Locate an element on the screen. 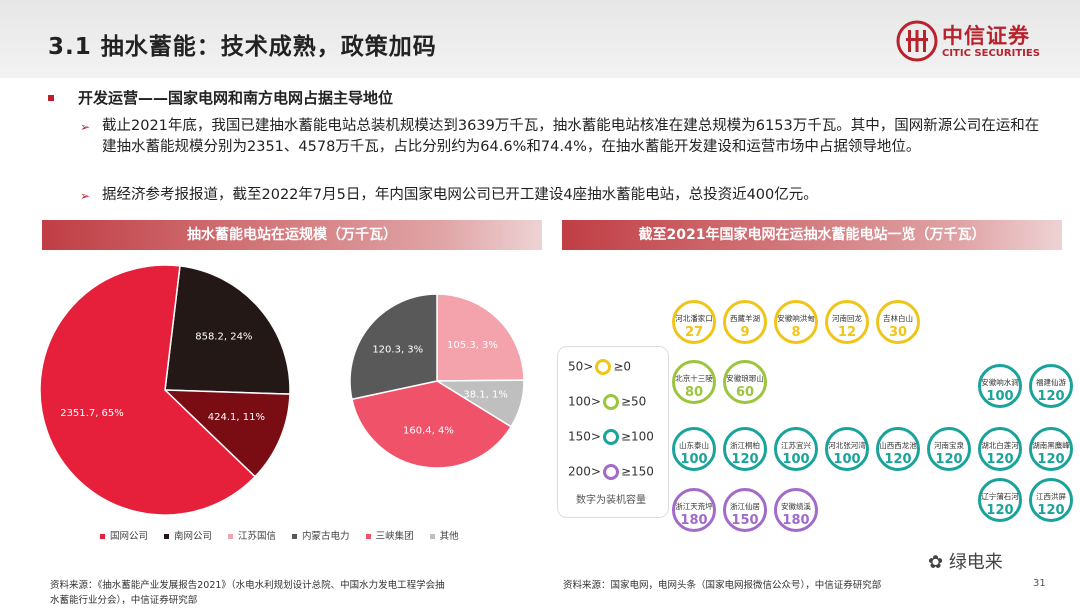  station-name: 山西西龙池 is located at coordinates (898, 445).